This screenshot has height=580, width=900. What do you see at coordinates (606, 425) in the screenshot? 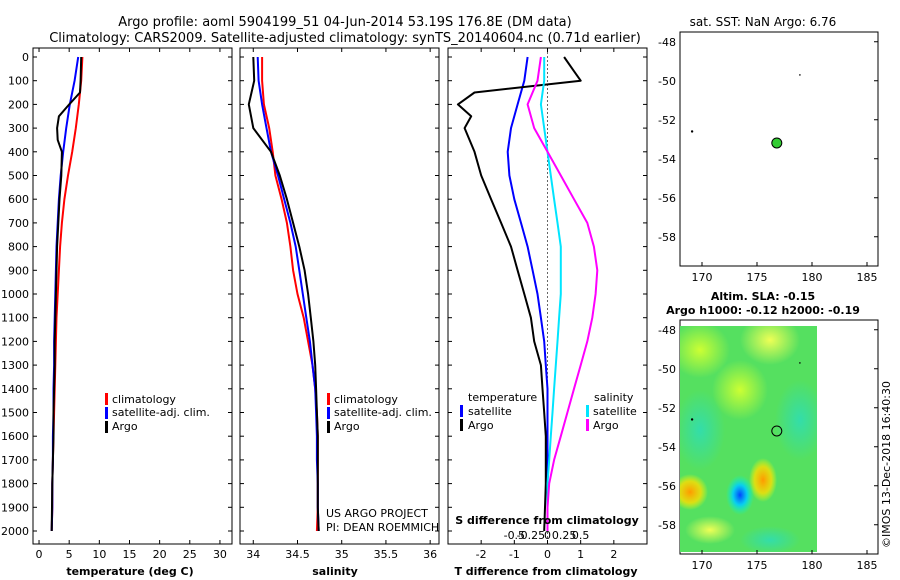
I see `legend-sal-argo: Argo` at bounding box center [606, 425].